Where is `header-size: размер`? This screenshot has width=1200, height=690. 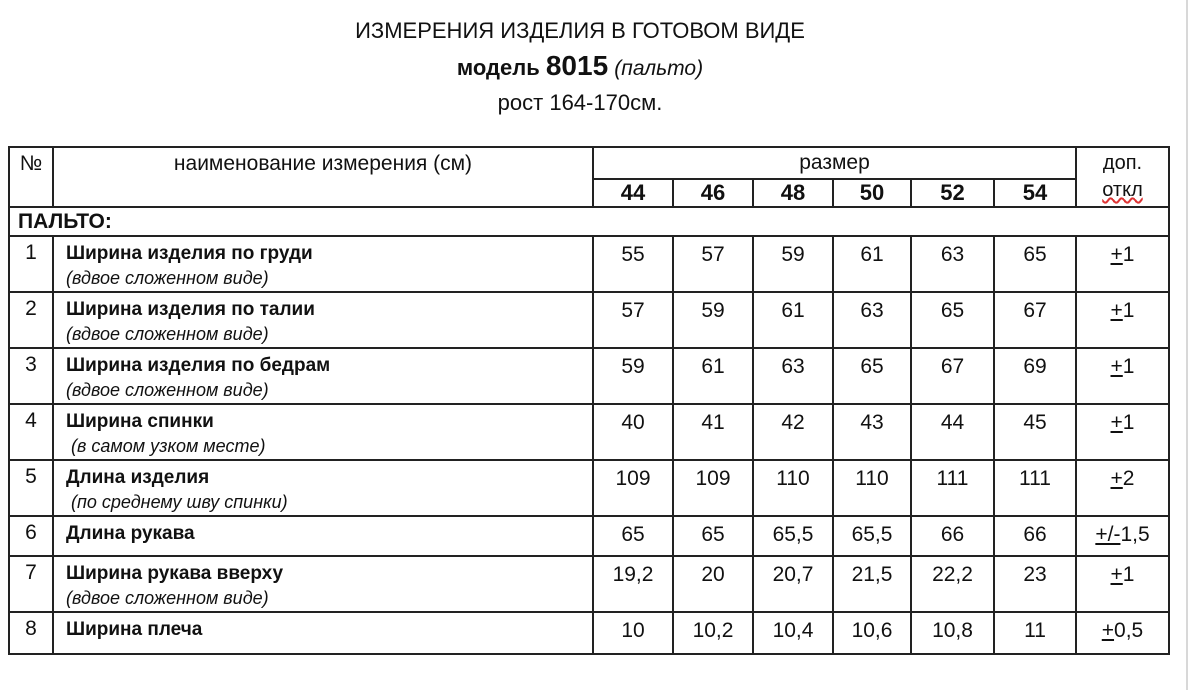 header-size: размер is located at coordinates (834, 163).